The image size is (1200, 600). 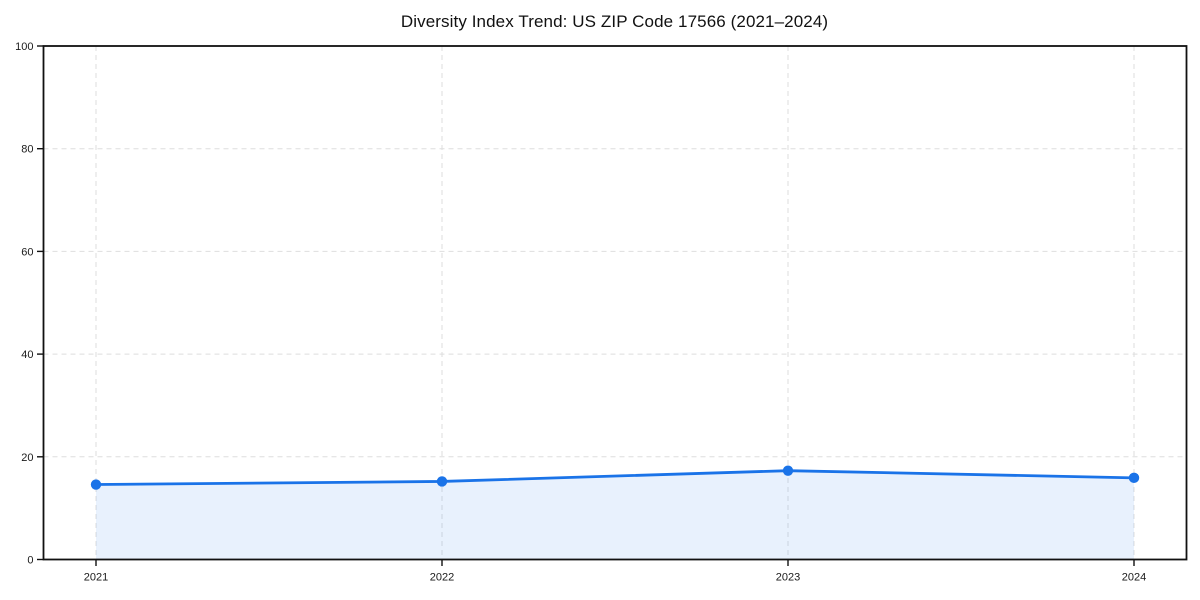 I want to click on x-tick-label: 2023, so click(x=788, y=578).